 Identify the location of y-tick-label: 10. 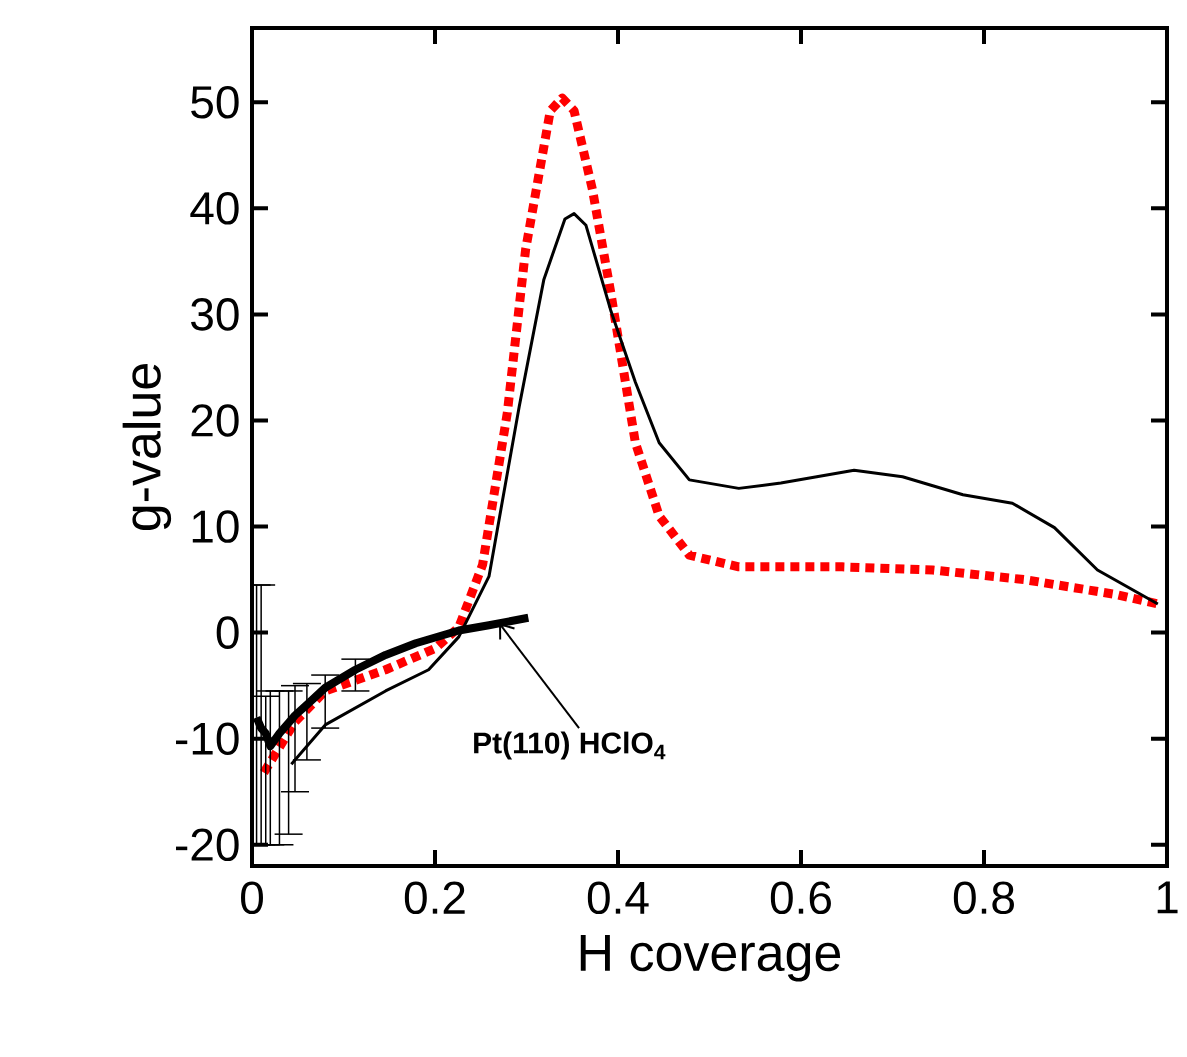
(215, 526).